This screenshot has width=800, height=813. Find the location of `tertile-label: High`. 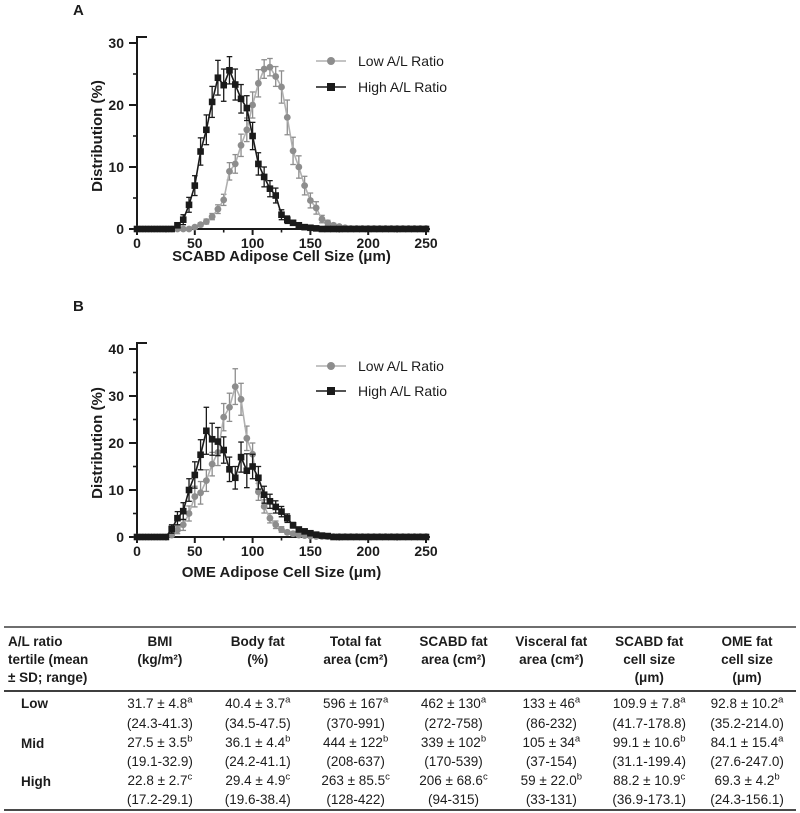

tertile-label: High is located at coordinates (36, 782).